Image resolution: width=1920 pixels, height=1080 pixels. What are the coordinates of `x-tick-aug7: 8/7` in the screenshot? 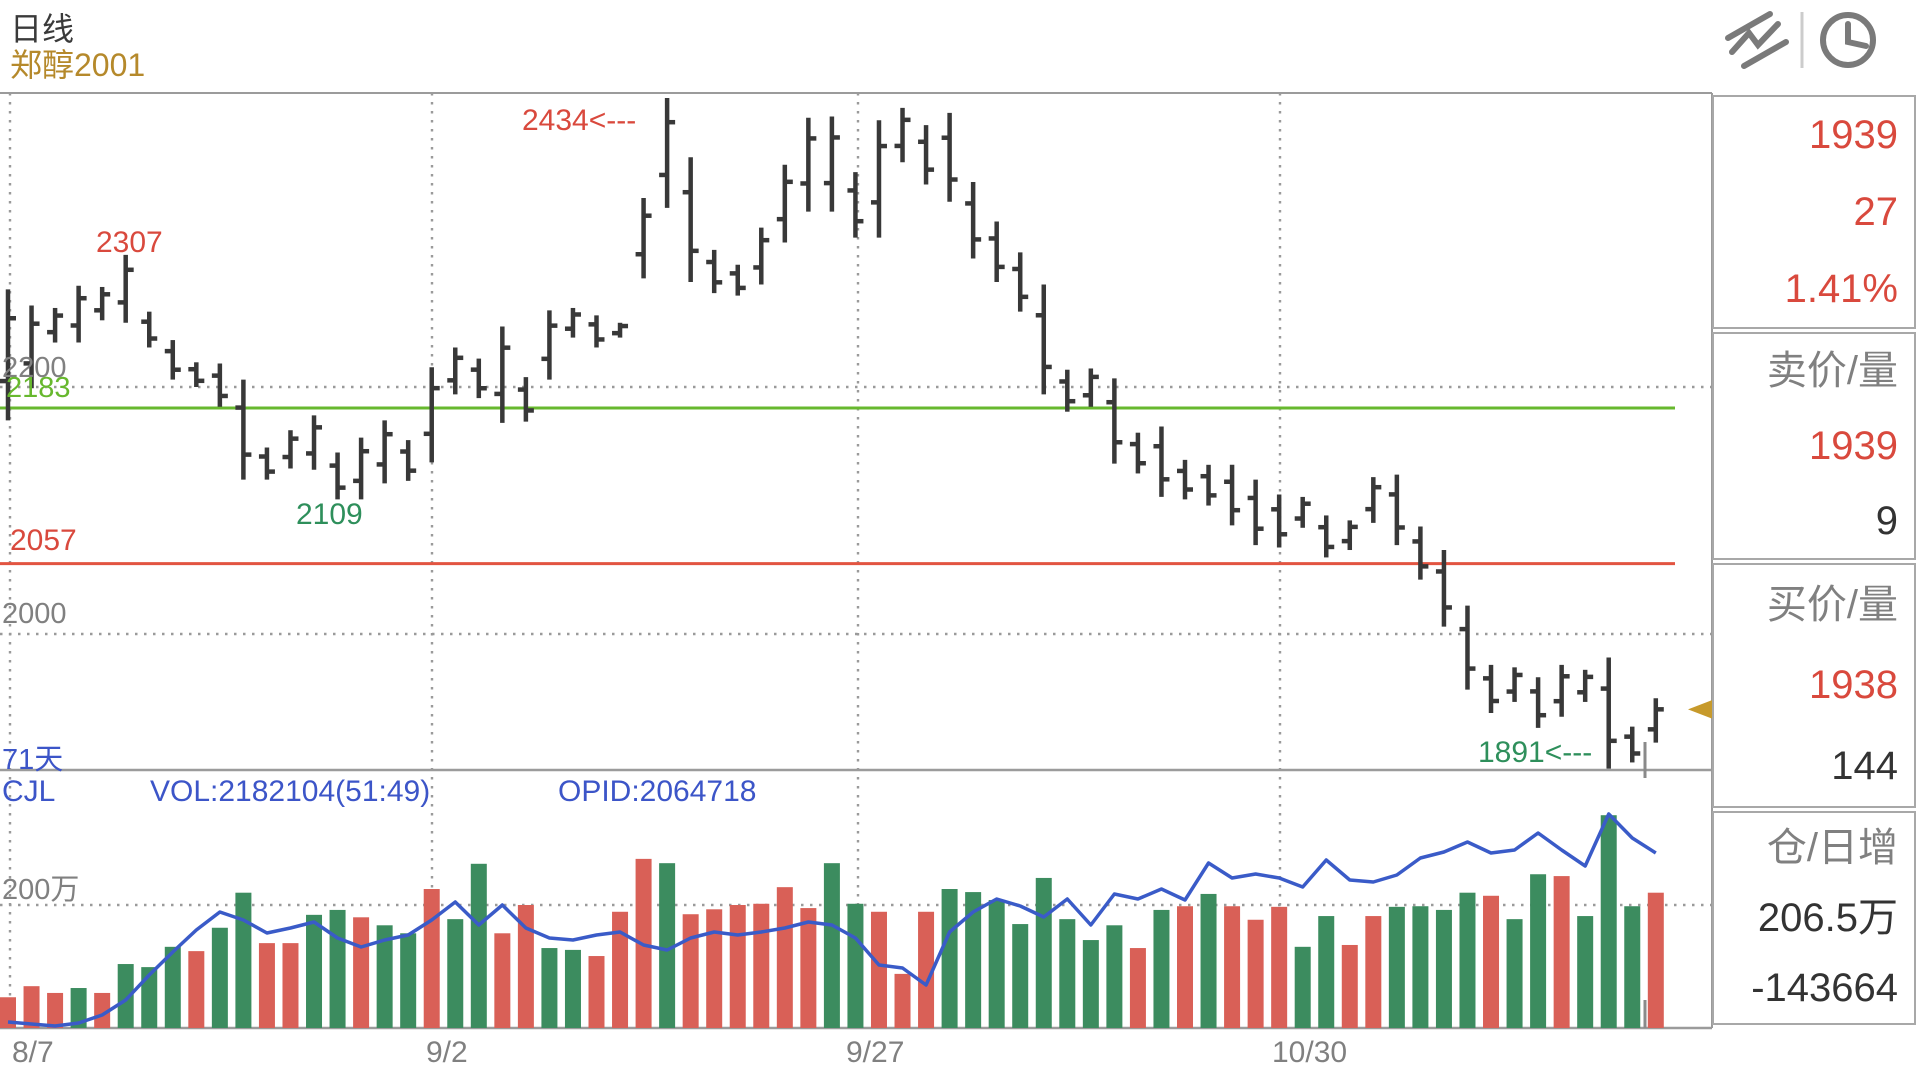 It's located at (33, 1052).